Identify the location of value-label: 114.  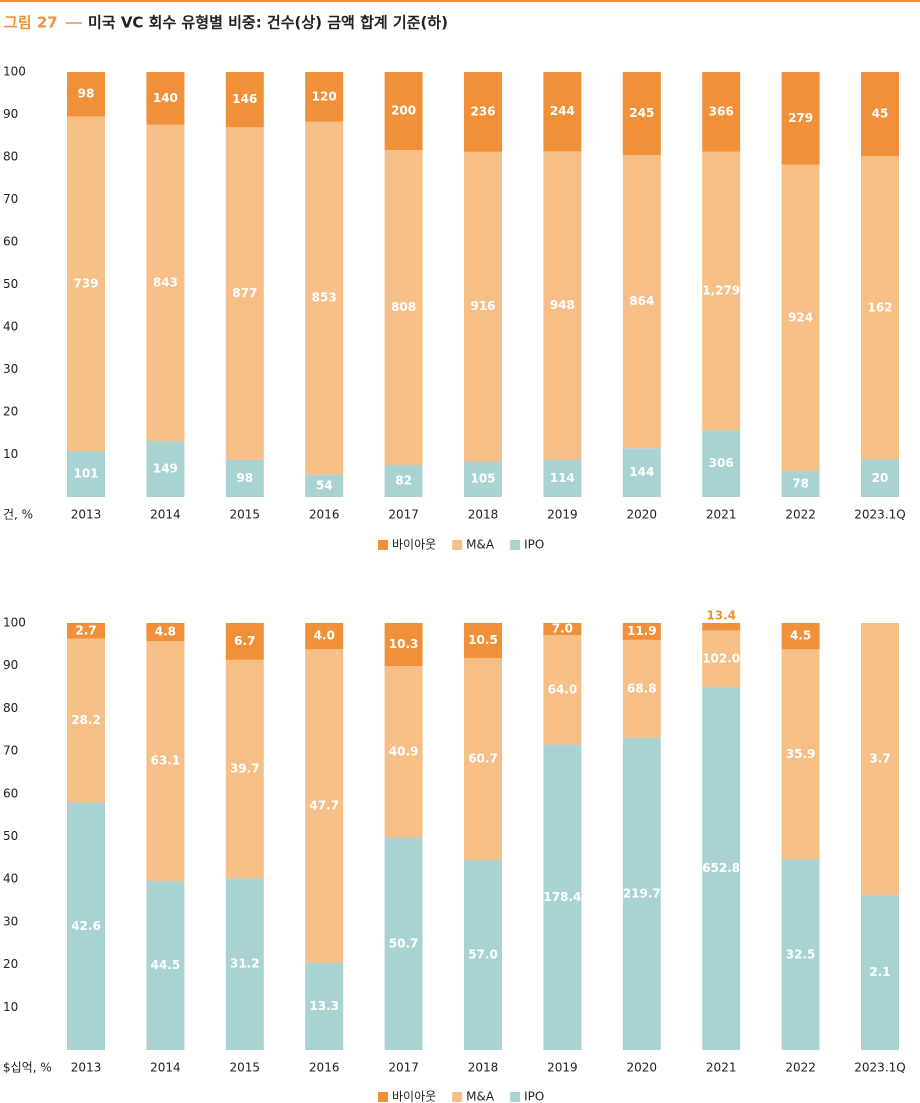
(562, 478).